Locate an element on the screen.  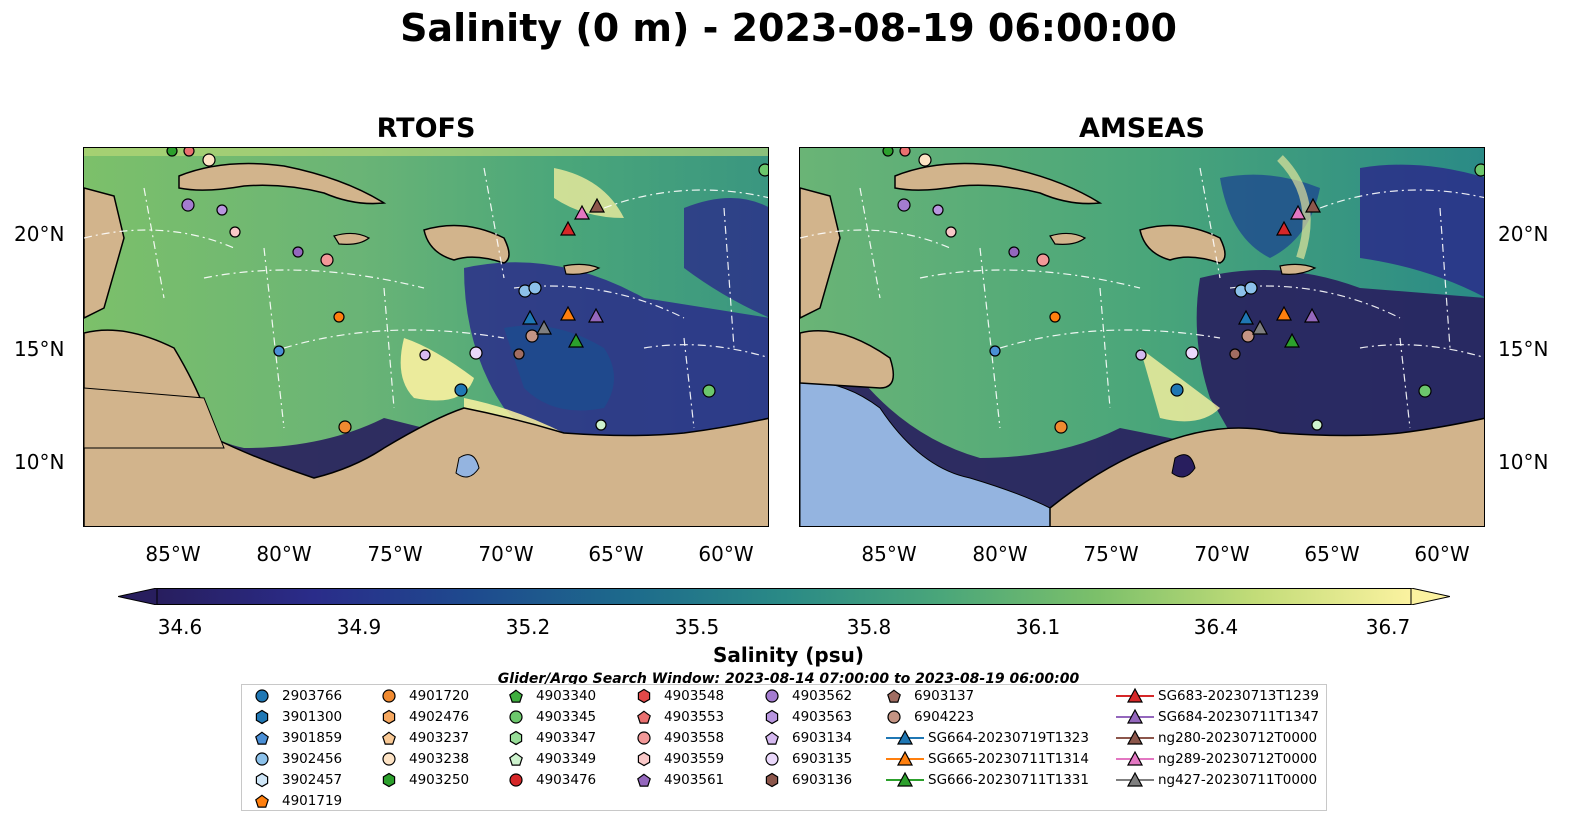
legend-item-label: 4903559 is located at coordinates (694, 759).